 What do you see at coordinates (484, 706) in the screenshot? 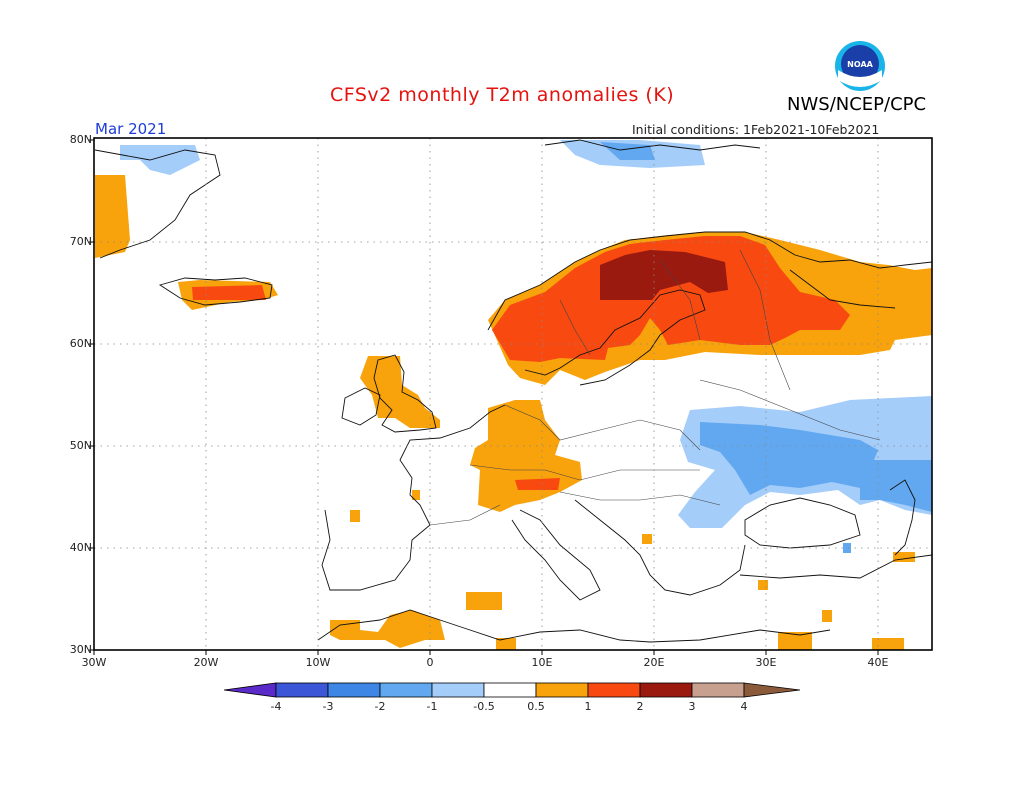
I see `colorbar-label: -0.5` at bounding box center [484, 706].